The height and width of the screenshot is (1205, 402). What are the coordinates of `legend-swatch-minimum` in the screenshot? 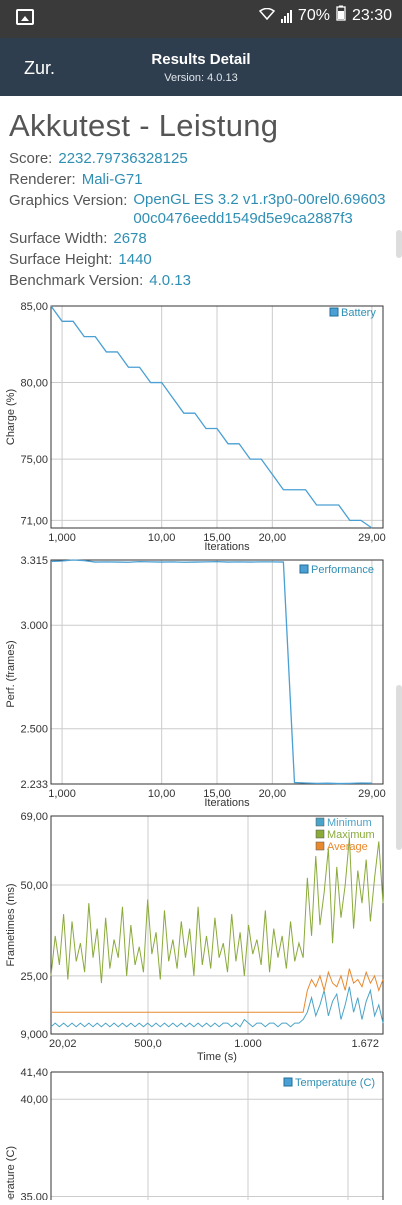 It's located at (320, 822).